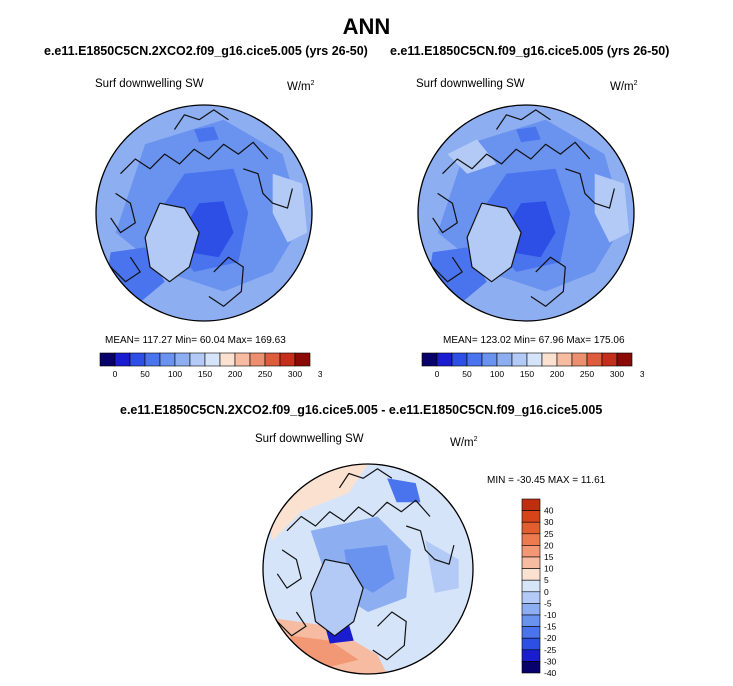 This screenshot has width=733, height=686. What do you see at coordinates (320, 374) in the screenshot?
I see `panel-1-colorbar-tick-label: 350` at bounding box center [320, 374].